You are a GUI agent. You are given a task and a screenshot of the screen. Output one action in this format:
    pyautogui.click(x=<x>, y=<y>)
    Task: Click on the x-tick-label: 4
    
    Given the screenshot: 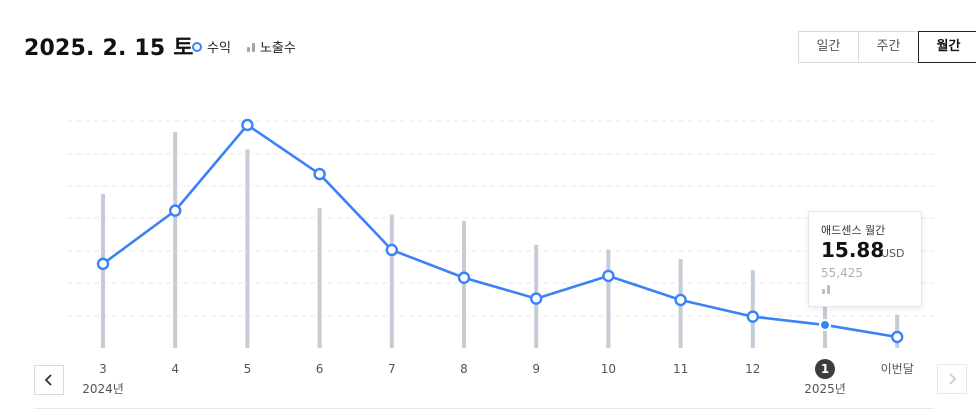 What is the action you would take?
    pyautogui.click(x=175, y=369)
    